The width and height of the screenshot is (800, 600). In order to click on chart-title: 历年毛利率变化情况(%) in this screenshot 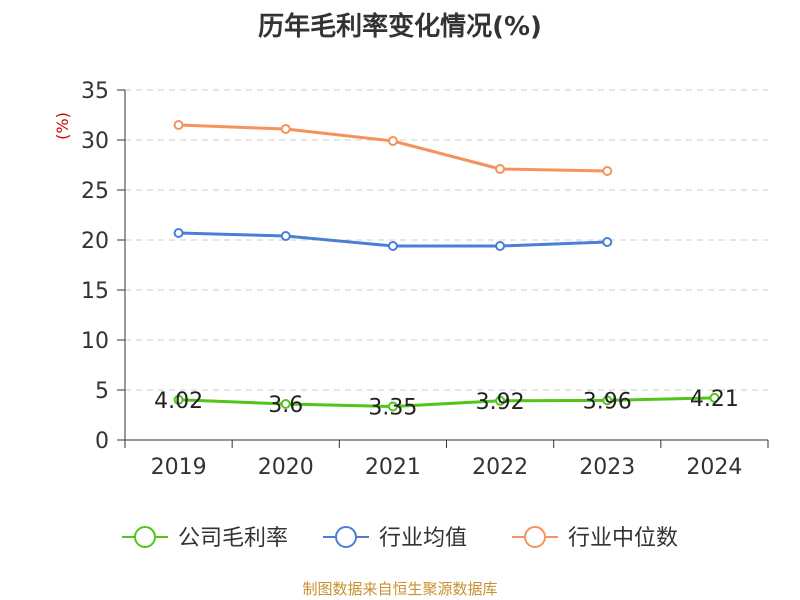, I will do `click(400, 27)`.